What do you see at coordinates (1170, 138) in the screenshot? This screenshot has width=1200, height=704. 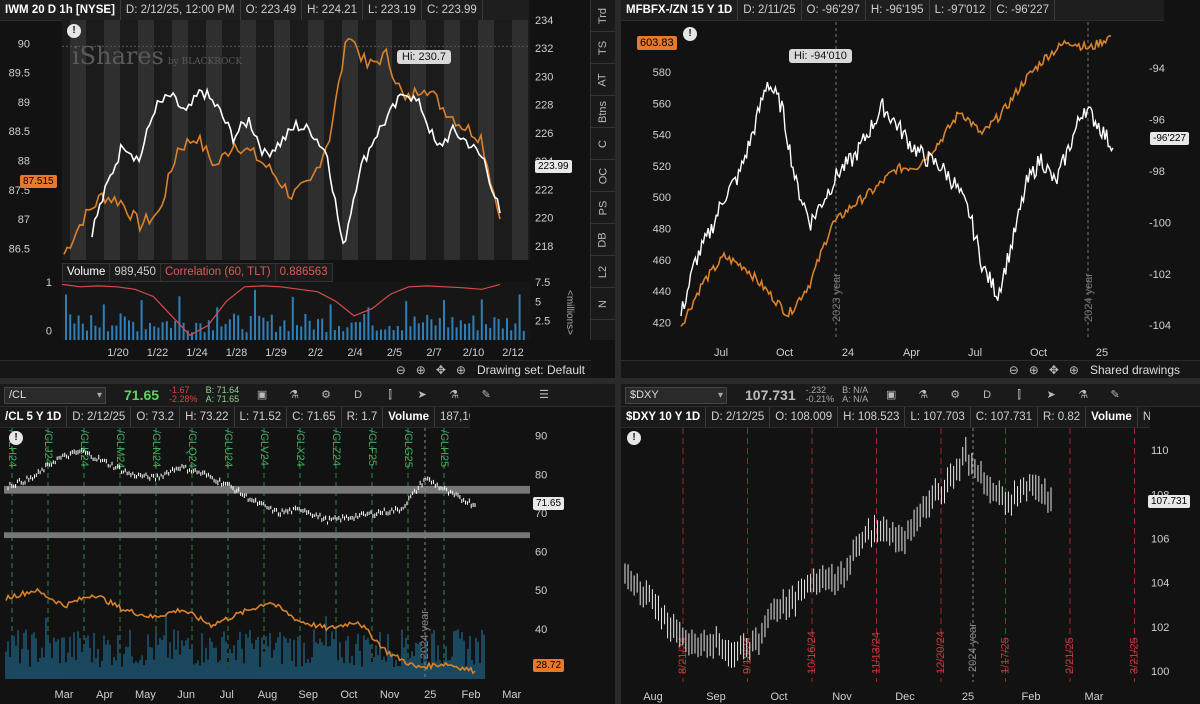 I see `right-price-tag: -96'227` at bounding box center [1170, 138].